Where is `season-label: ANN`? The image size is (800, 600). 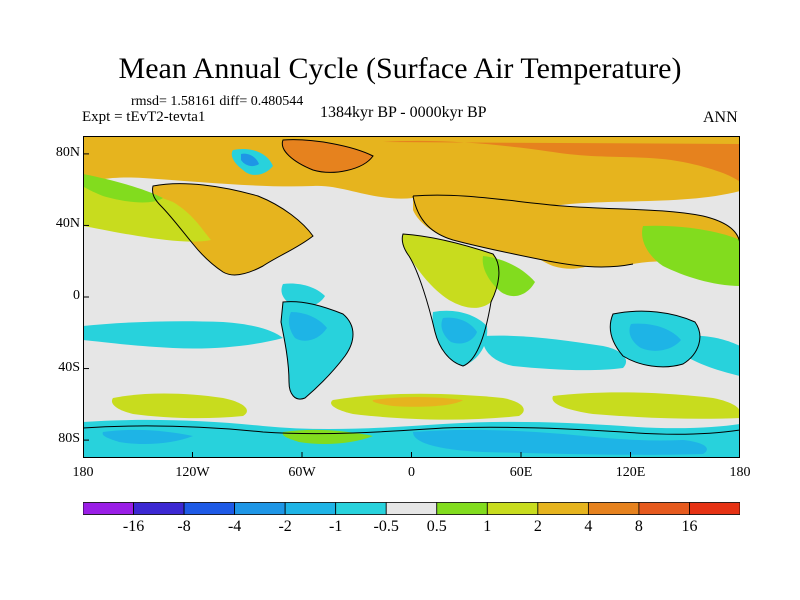
season-label: ANN is located at coordinates (720, 117).